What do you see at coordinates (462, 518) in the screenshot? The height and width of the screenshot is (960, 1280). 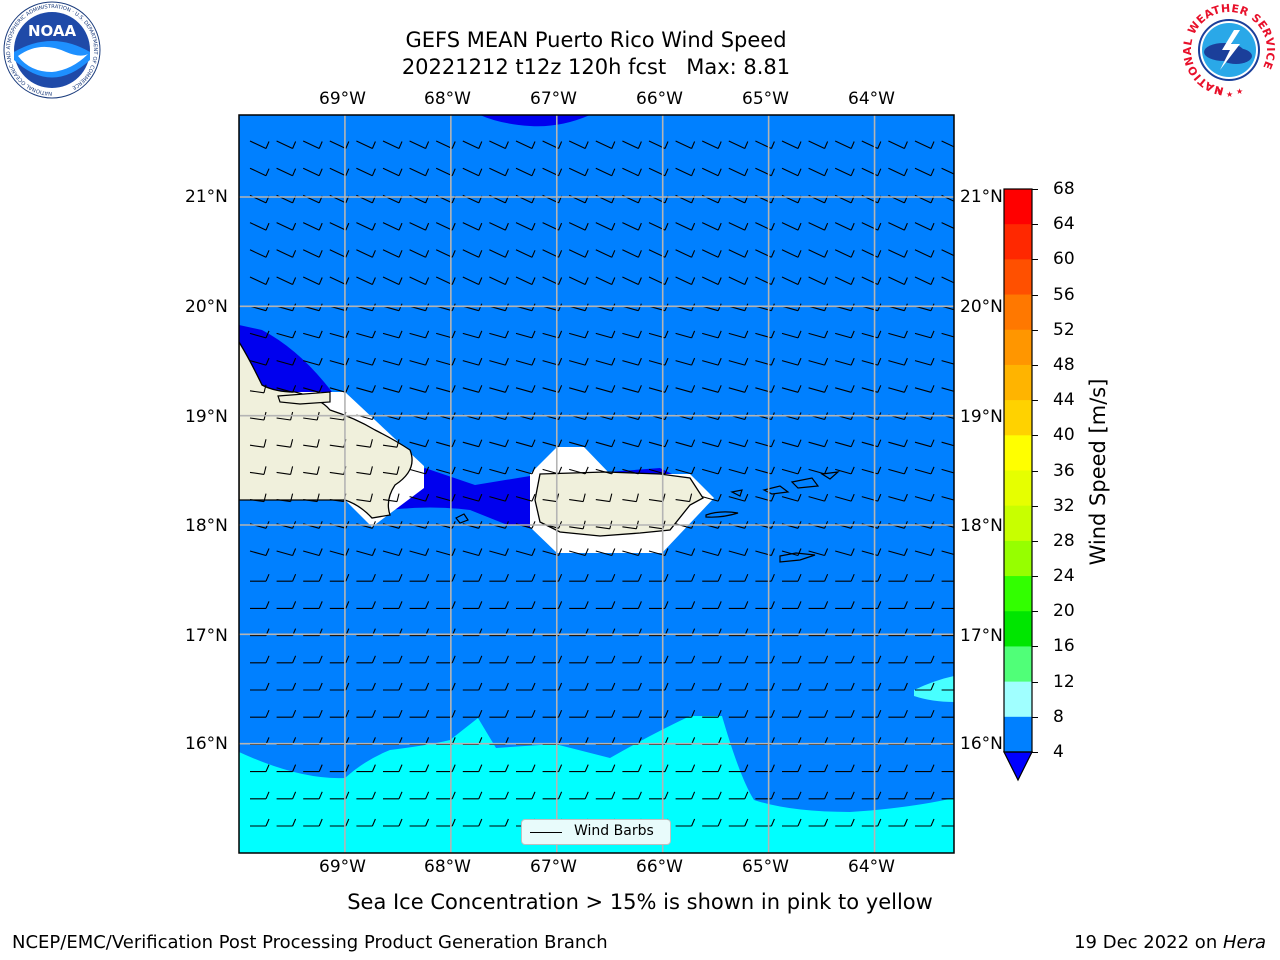 I see `island-mona` at bounding box center [462, 518].